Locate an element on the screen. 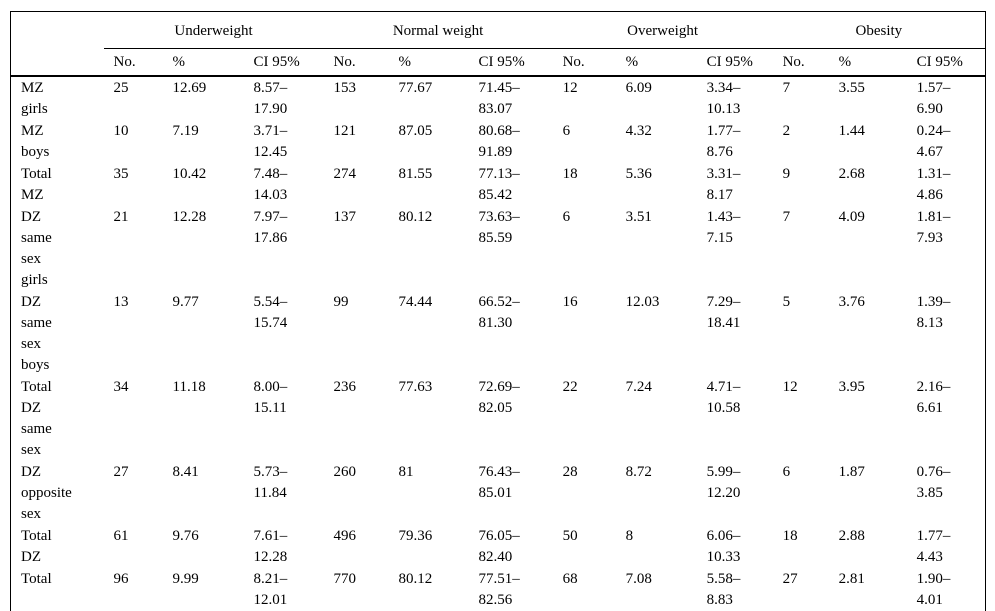 The height and width of the screenshot is (611, 995). cell-overweight-pct: 4.32 is located at coordinates (638, 131).